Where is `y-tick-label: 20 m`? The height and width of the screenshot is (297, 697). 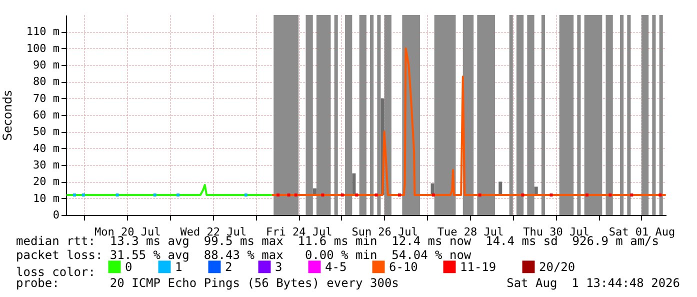 y-tick-label: 20 m is located at coordinates (46, 181).